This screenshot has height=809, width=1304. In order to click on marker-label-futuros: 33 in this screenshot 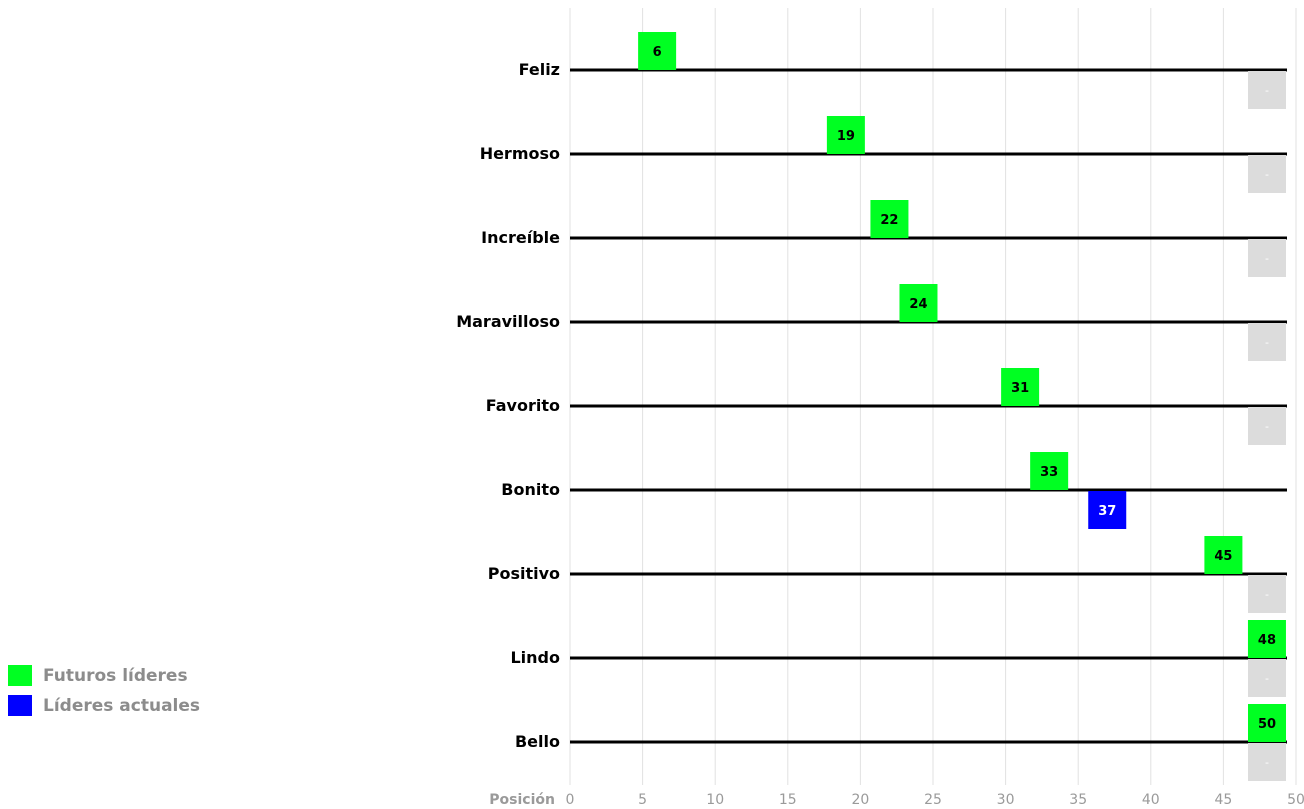, I will do `click(1049, 472)`.